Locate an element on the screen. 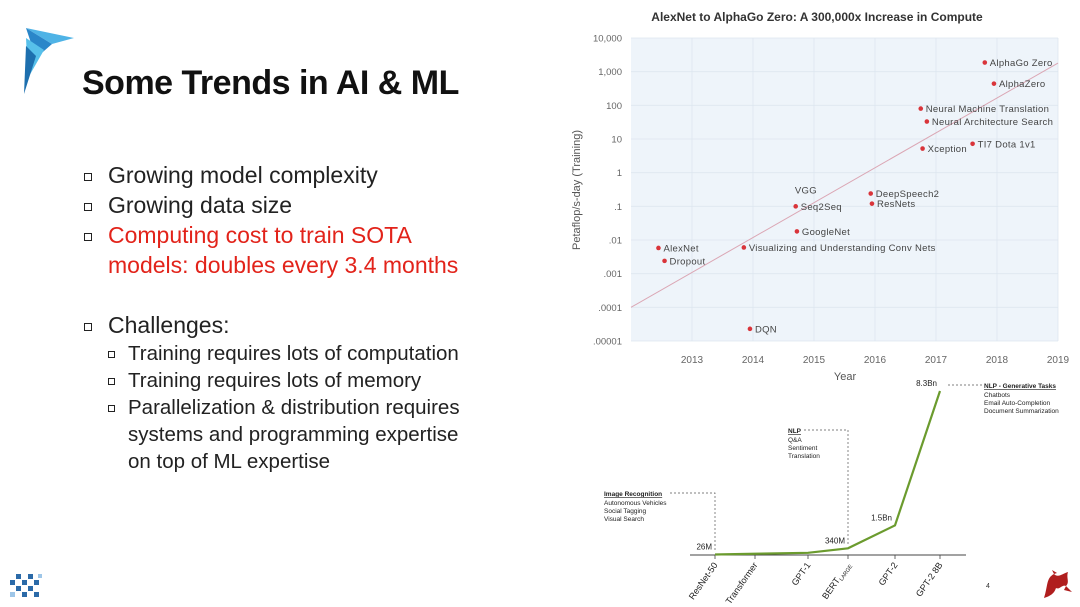  sub-bullet-text: Training requires lots of computation is located at coordinates (293, 353).